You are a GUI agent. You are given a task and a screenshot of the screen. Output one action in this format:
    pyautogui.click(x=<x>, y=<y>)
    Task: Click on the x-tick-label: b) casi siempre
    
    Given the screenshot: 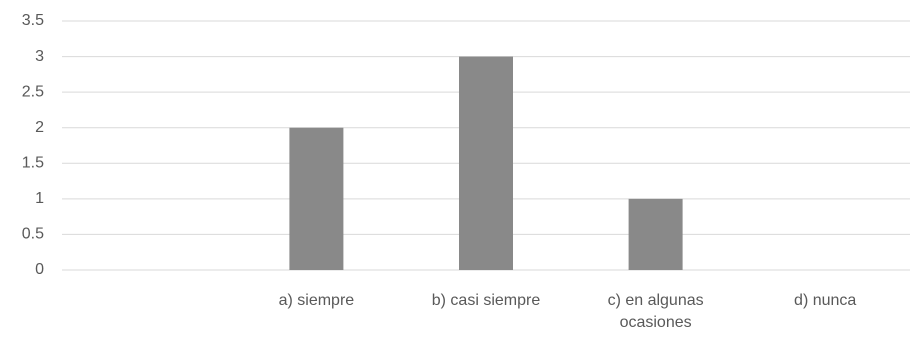 What is the action you would take?
    pyautogui.click(x=486, y=300)
    